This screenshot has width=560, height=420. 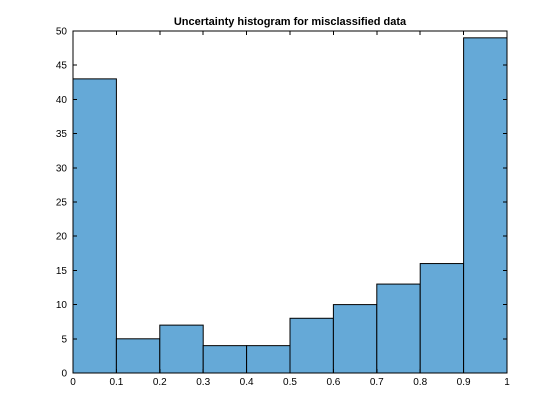 What do you see at coordinates (420, 382) in the screenshot?
I see `x-tick-label: 0.8` at bounding box center [420, 382].